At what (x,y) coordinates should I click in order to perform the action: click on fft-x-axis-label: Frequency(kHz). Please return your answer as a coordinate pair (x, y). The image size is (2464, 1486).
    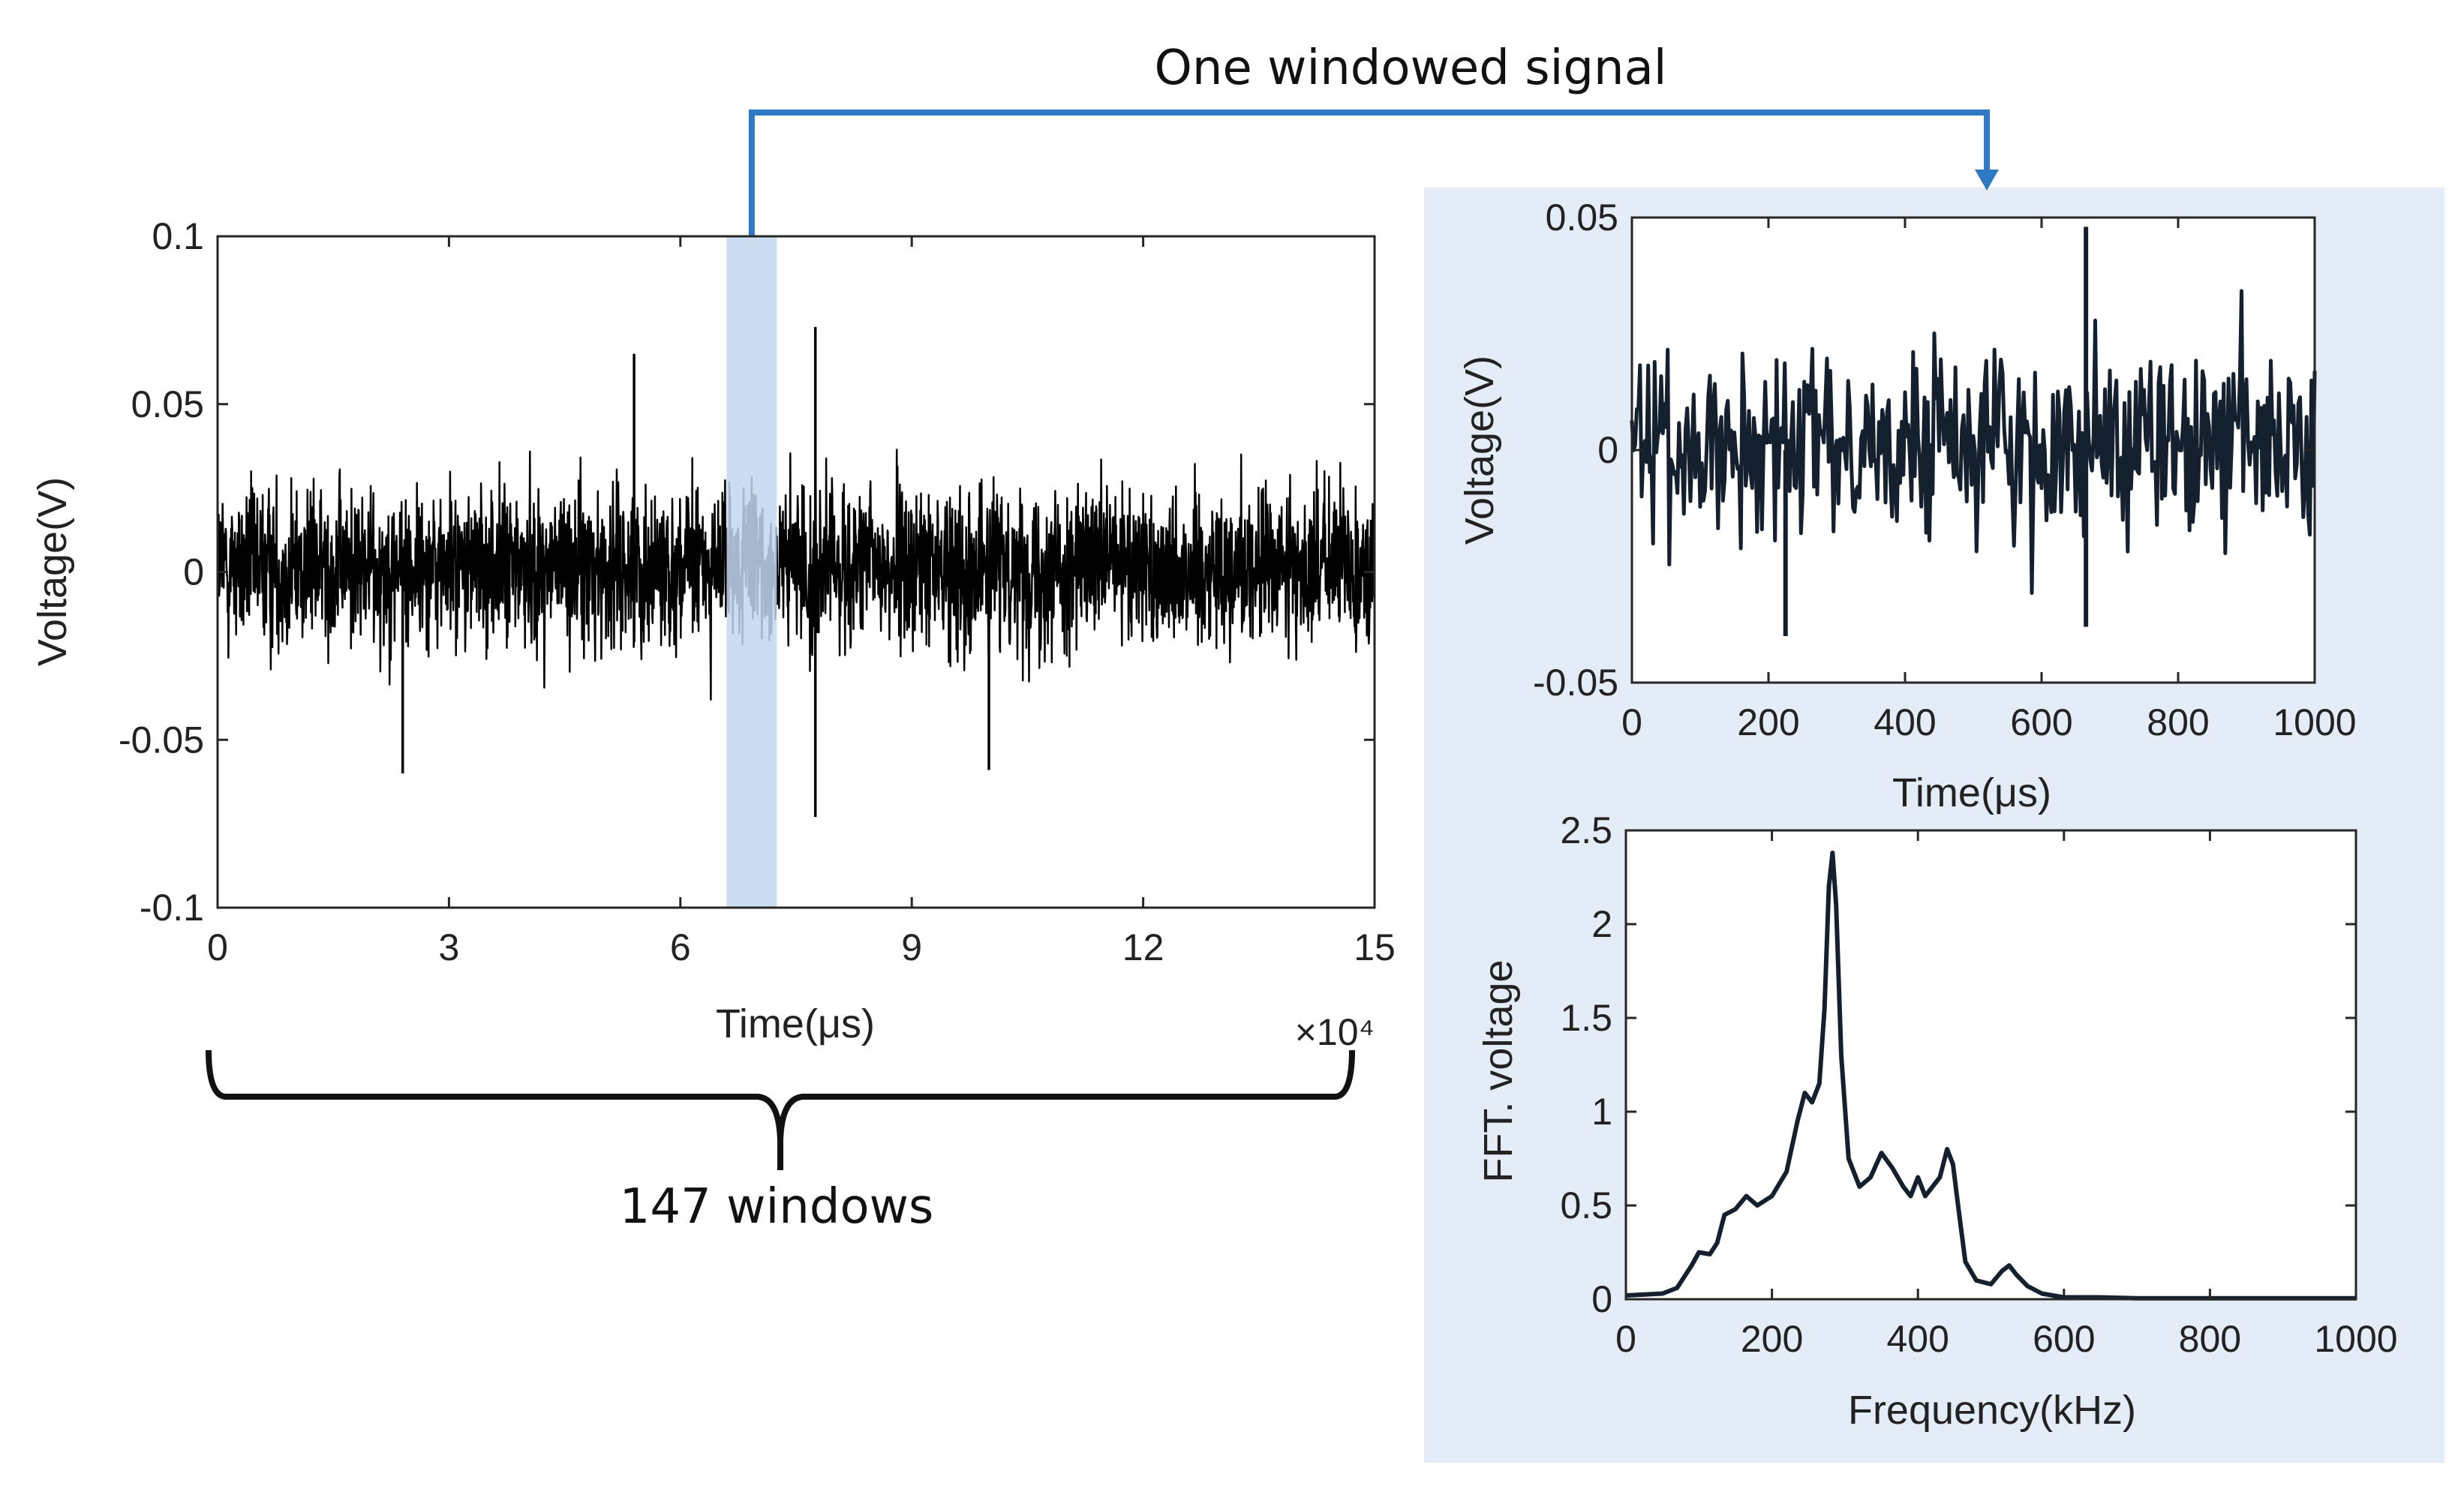
    Looking at the image, I should click on (1992, 1411).